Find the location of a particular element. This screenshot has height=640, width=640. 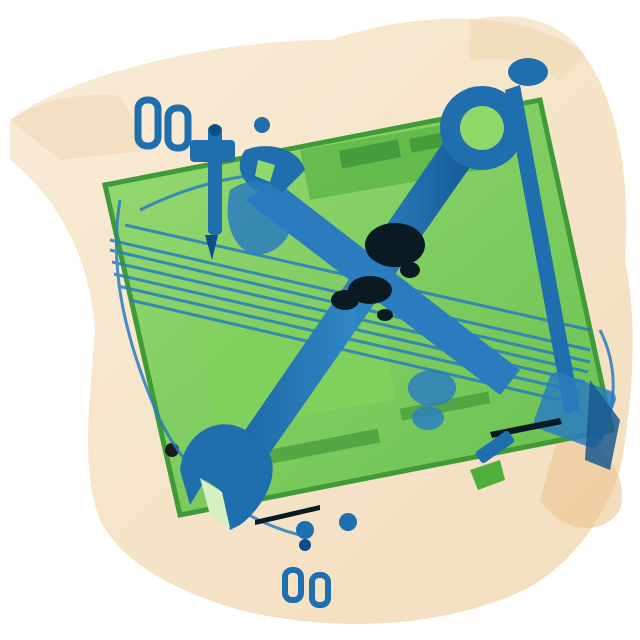

small-metal-parts is located at coordinates (398, 519).